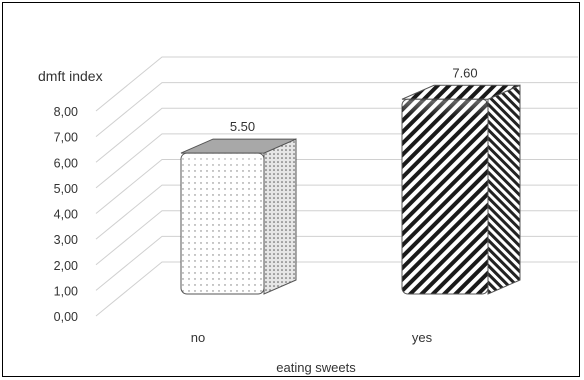 Image resolution: width=584 pixels, height=380 pixels. I want to click on y-tick-label: 0,00, so click(66, 317).